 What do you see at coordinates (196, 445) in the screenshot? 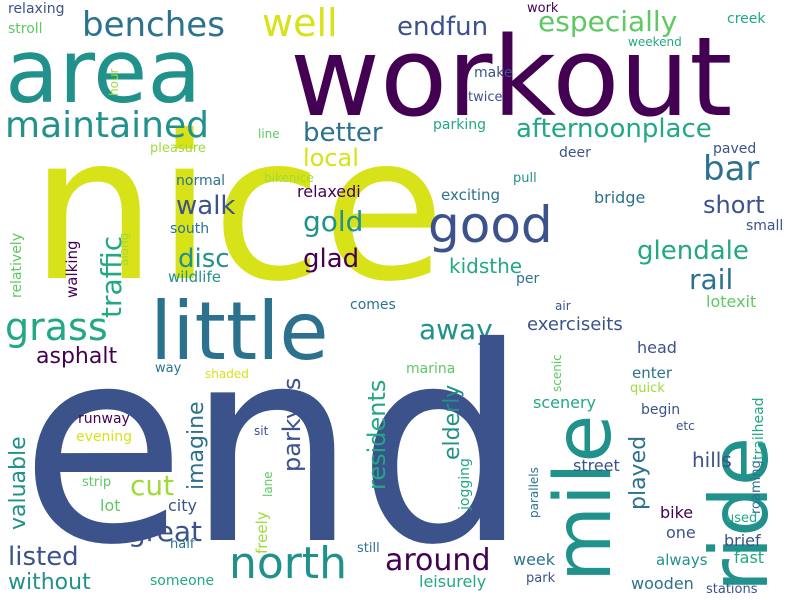
I see `word: imagine` at bounding box center [196, 445].